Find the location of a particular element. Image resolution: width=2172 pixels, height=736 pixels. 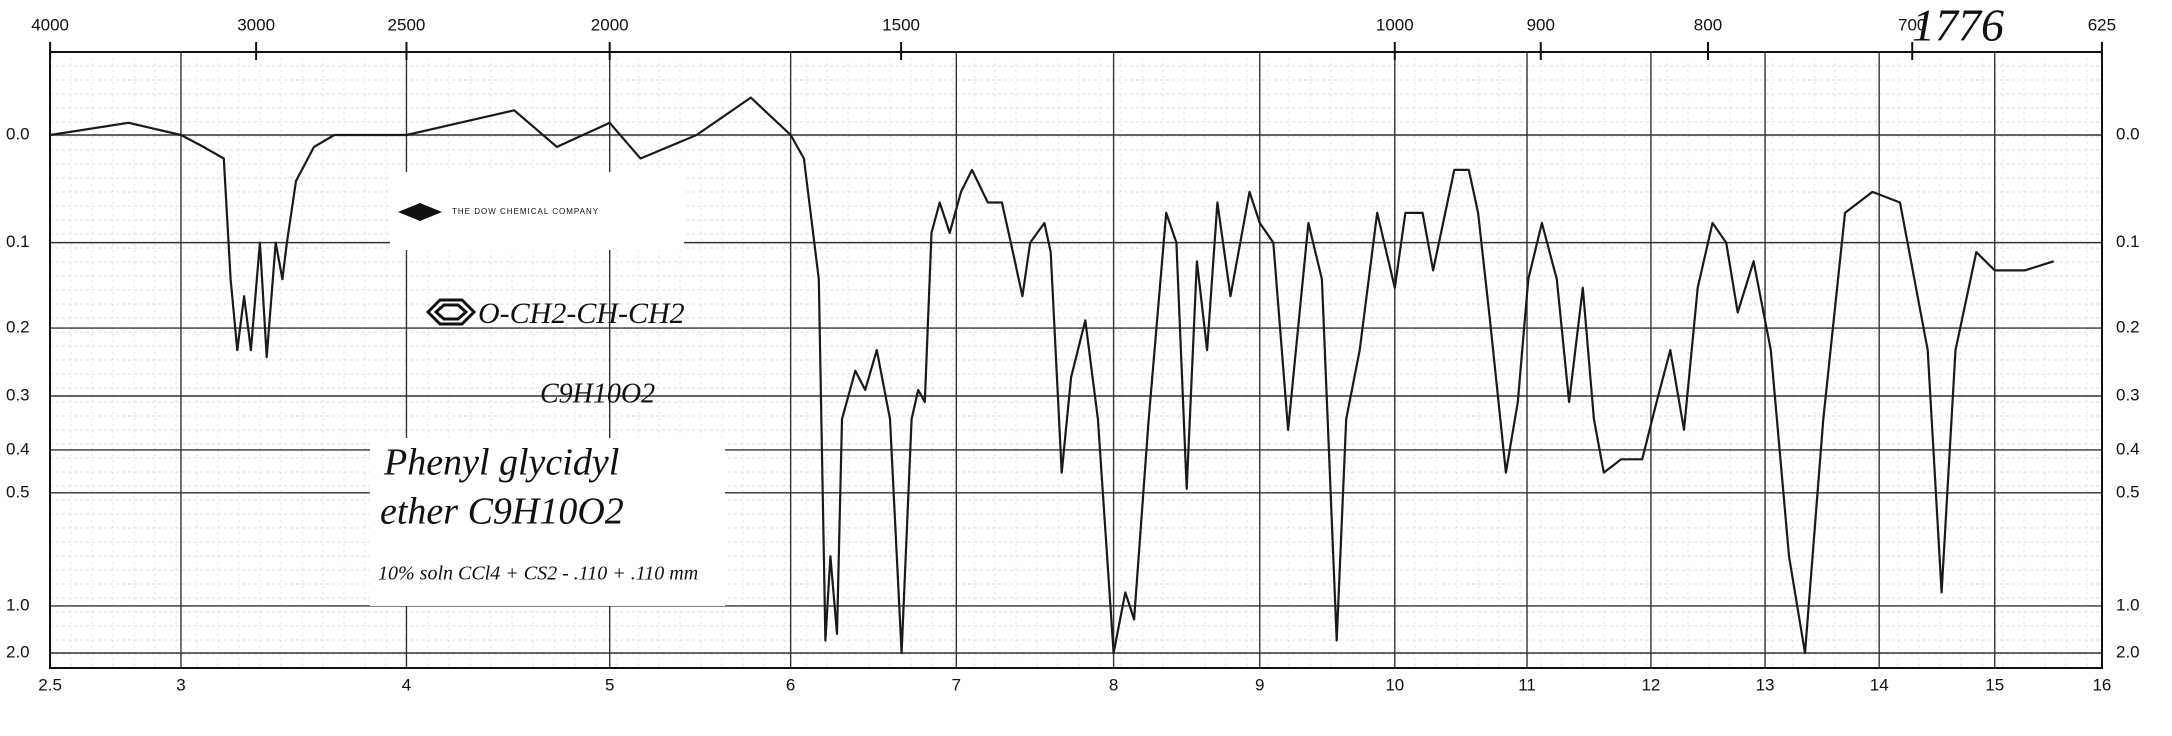

compound-name: ether C9H10O2 is located at coordinates (502, 512).